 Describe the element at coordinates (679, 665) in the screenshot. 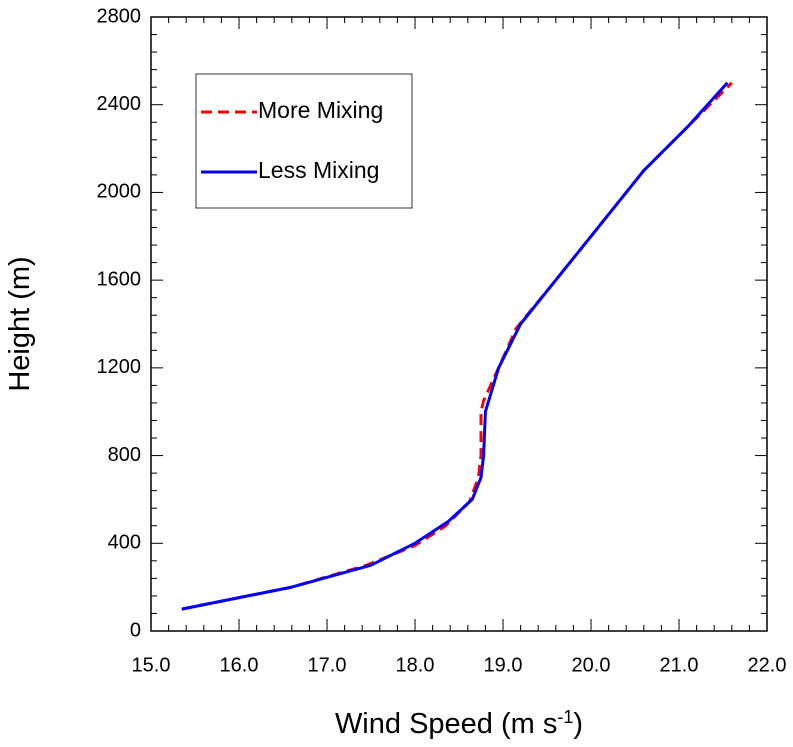

I see `x-tick-label: 21.0` at that location.